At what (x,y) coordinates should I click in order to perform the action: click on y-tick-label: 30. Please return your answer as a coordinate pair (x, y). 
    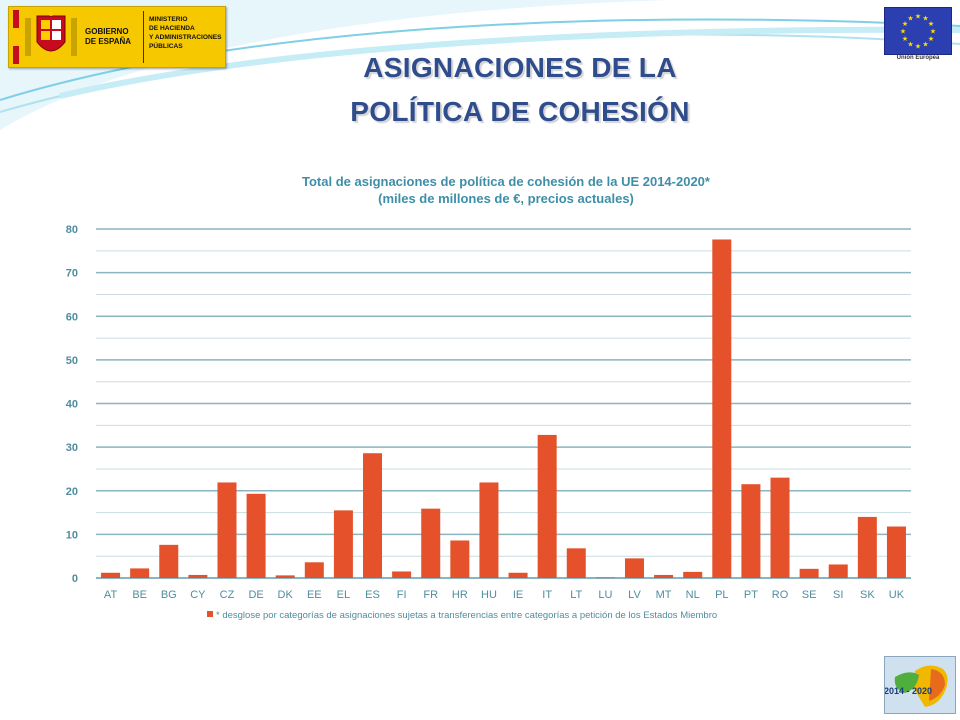
    Looking at the image, I should click on (72, 448).